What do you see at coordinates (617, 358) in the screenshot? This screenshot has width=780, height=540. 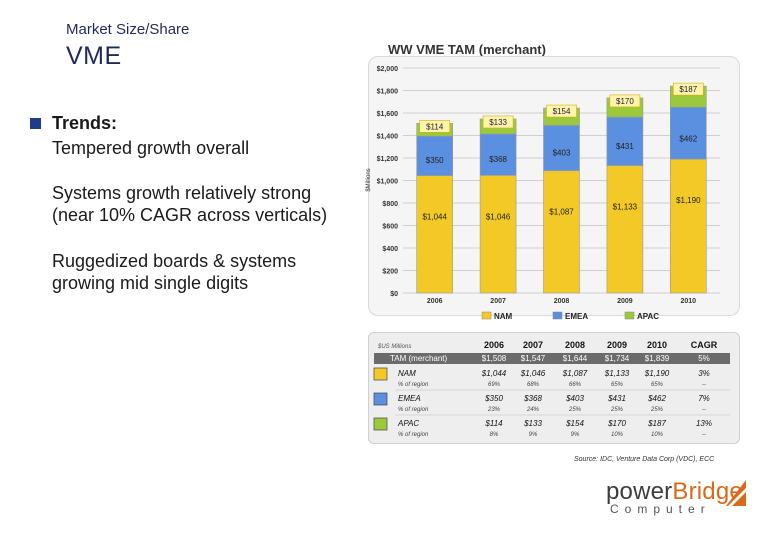 I see `table-tam-value: $1,734` at bounding box center [617, 358].